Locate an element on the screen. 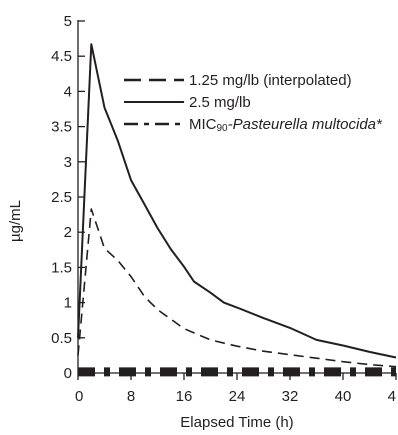 The image size is (398, 435). x-tick-label: 8 is located at coordinates (131, 396).